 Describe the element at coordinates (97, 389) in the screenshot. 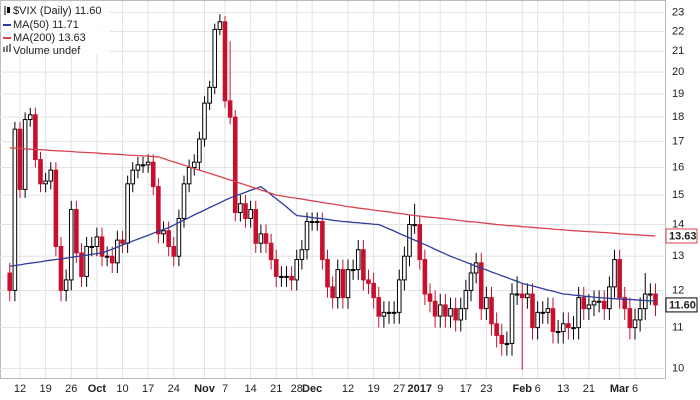

I see `x-tick-label: Oct` at that location.